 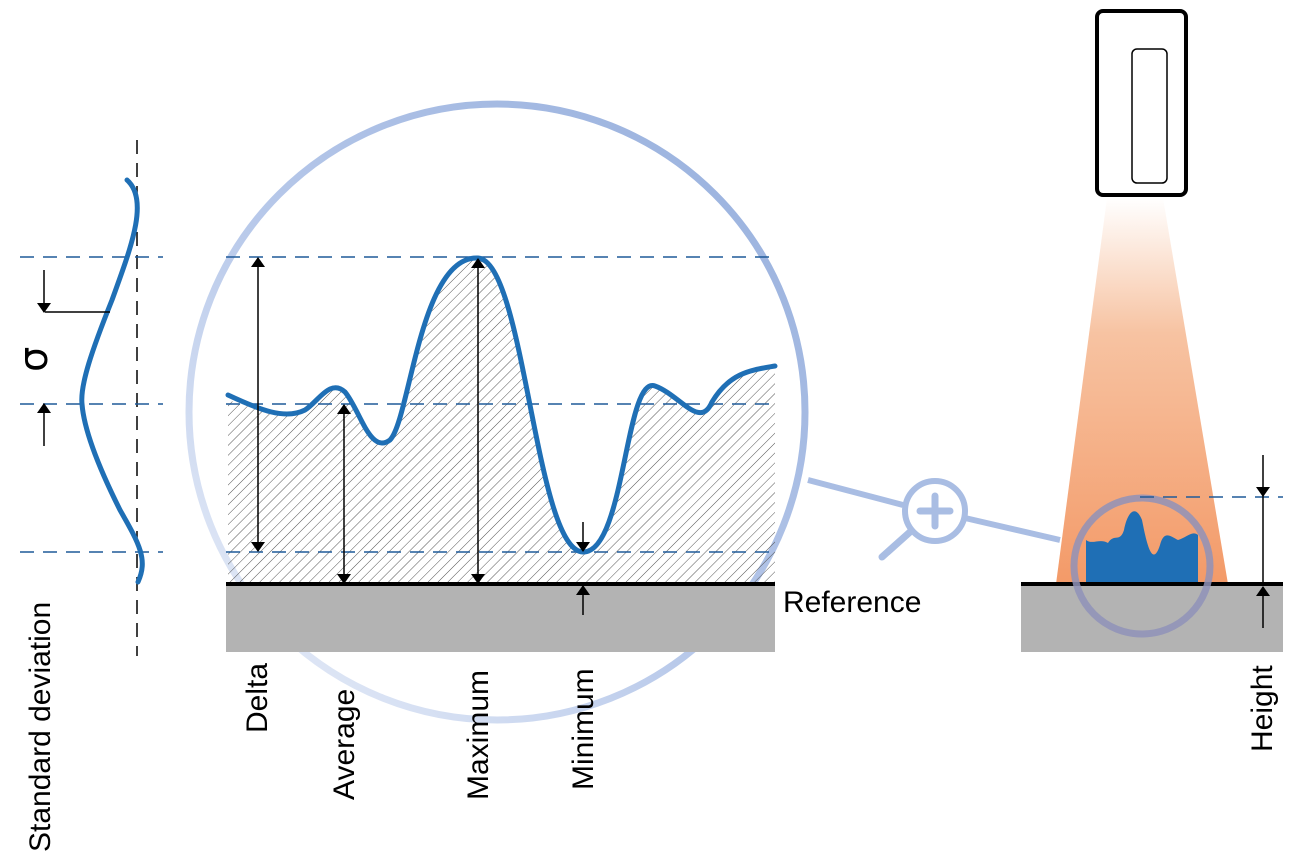 What do you see at coordinates (1142, 547) in the screenshot?
I see `sample-profile` at bounding box center [1142, 547].